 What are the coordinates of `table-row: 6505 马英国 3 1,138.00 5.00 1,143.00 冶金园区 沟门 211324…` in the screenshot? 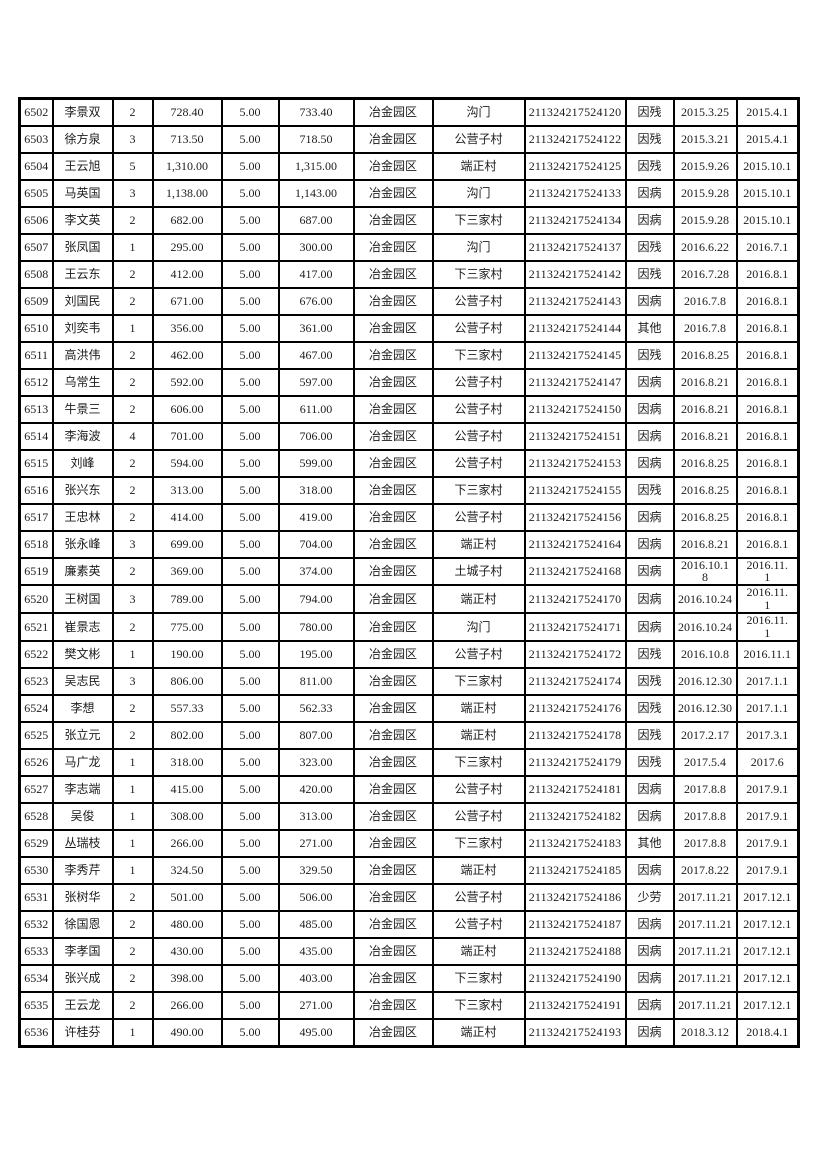 It's located at (409, 193).